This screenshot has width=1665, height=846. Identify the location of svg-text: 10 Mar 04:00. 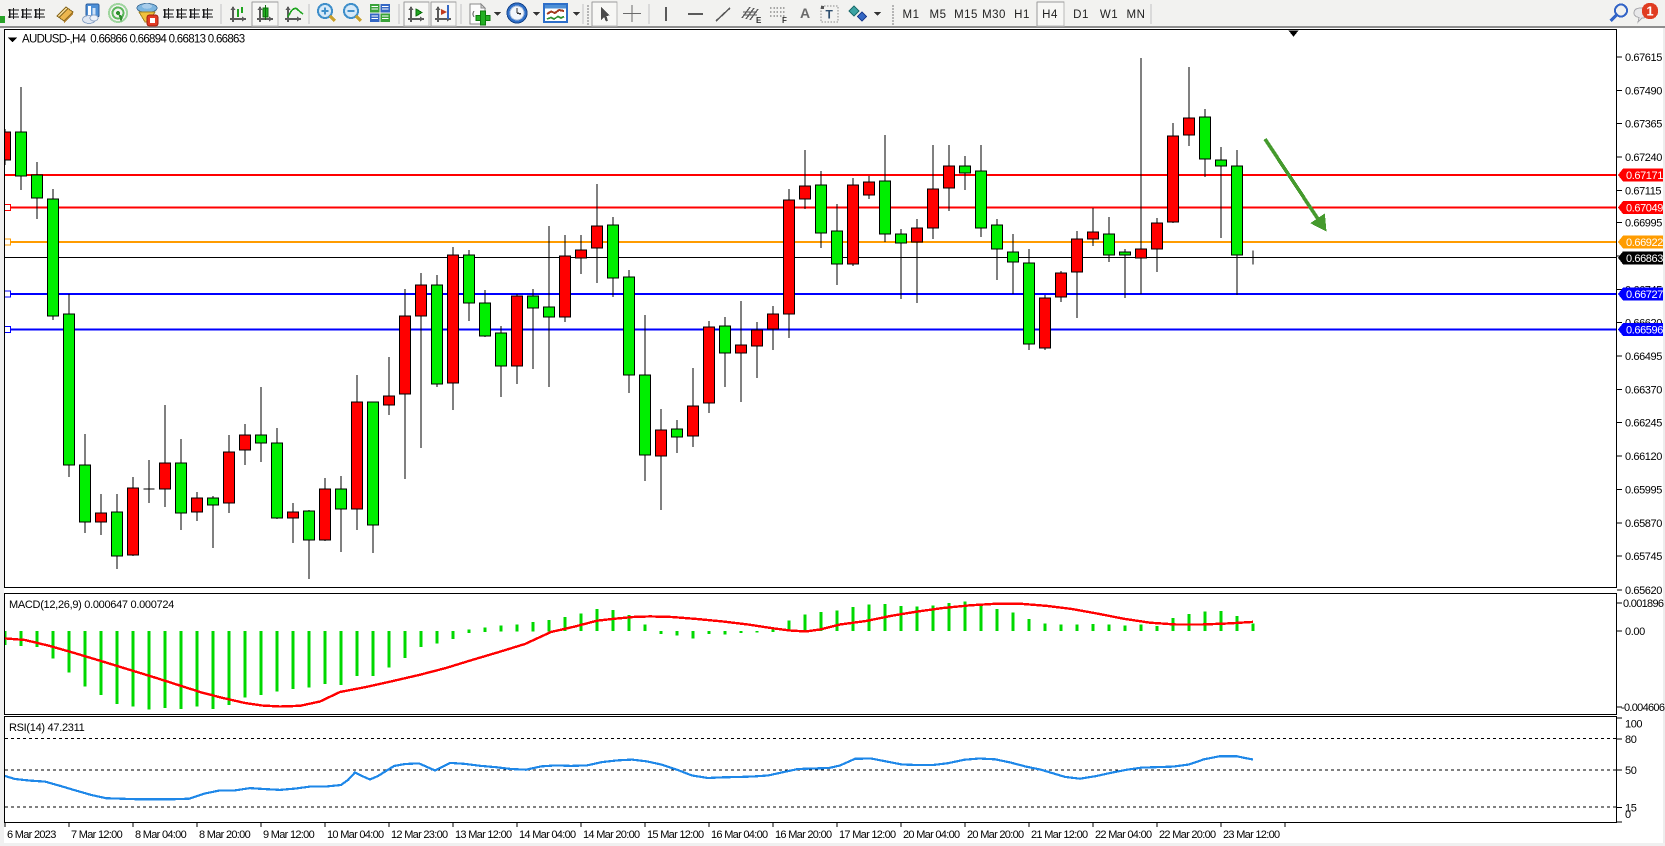
(355, 835).